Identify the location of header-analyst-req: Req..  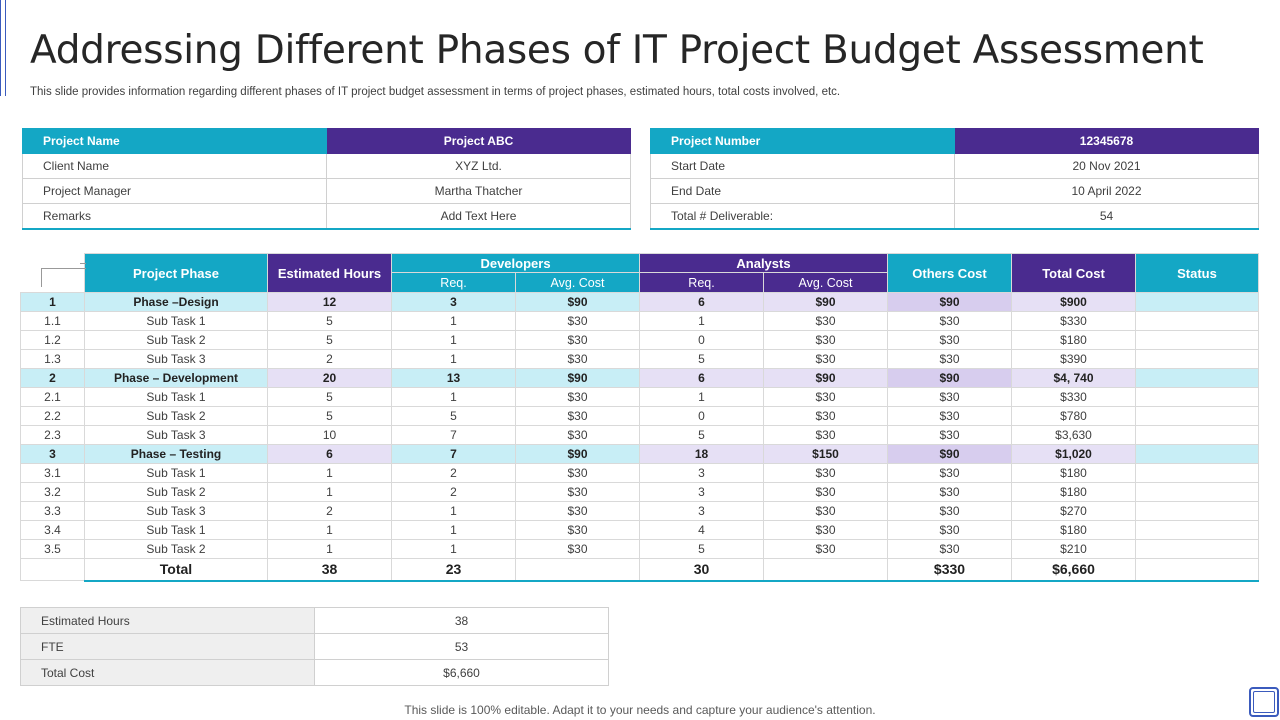
(701, 282).